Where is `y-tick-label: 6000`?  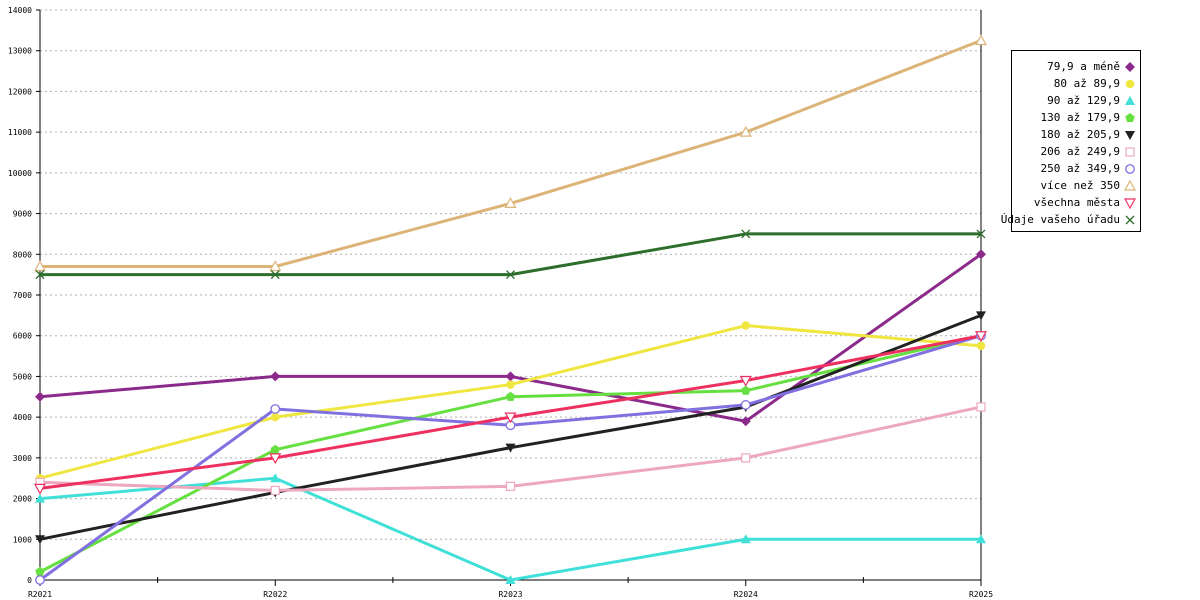 y-tick-label: 6000 is located at coordinates (22, 336).